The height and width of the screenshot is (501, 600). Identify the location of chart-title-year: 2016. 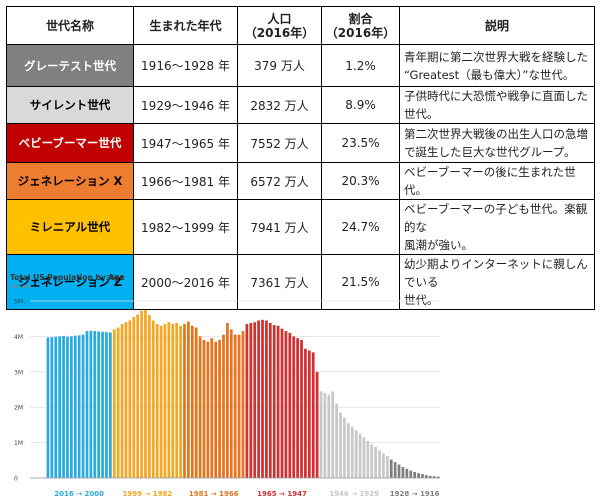
(115, 278).